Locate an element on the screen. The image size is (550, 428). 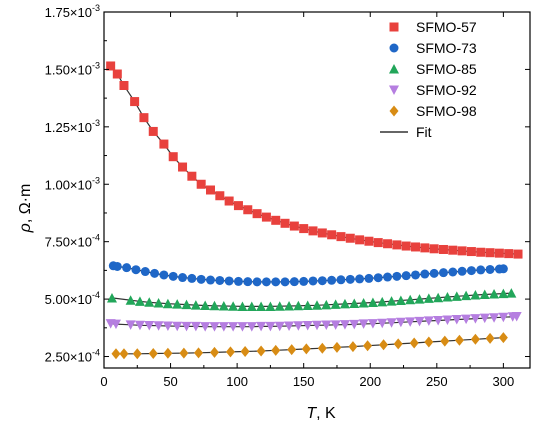
x-tick-label: 300 is located at coordinates (504, 381).